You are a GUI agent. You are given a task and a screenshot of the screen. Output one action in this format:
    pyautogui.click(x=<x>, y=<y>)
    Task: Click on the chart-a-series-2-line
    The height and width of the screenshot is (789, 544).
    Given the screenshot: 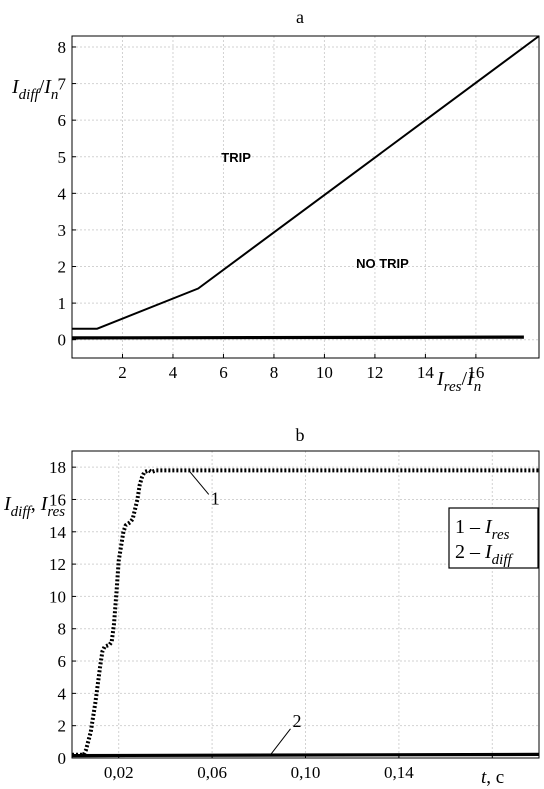 What is the action you would take?
    pyautogui.click(x=297, y=337)
    